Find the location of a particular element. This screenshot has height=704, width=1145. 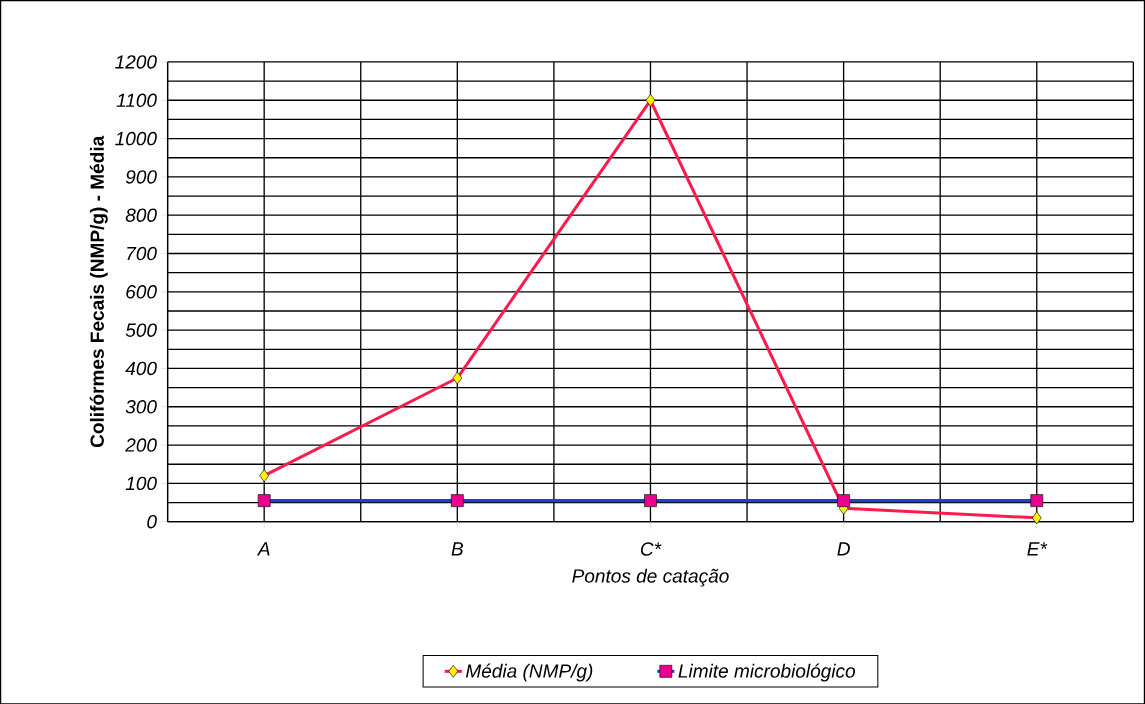

y-tick-label: 1000 is located at coordinates (136, 138).